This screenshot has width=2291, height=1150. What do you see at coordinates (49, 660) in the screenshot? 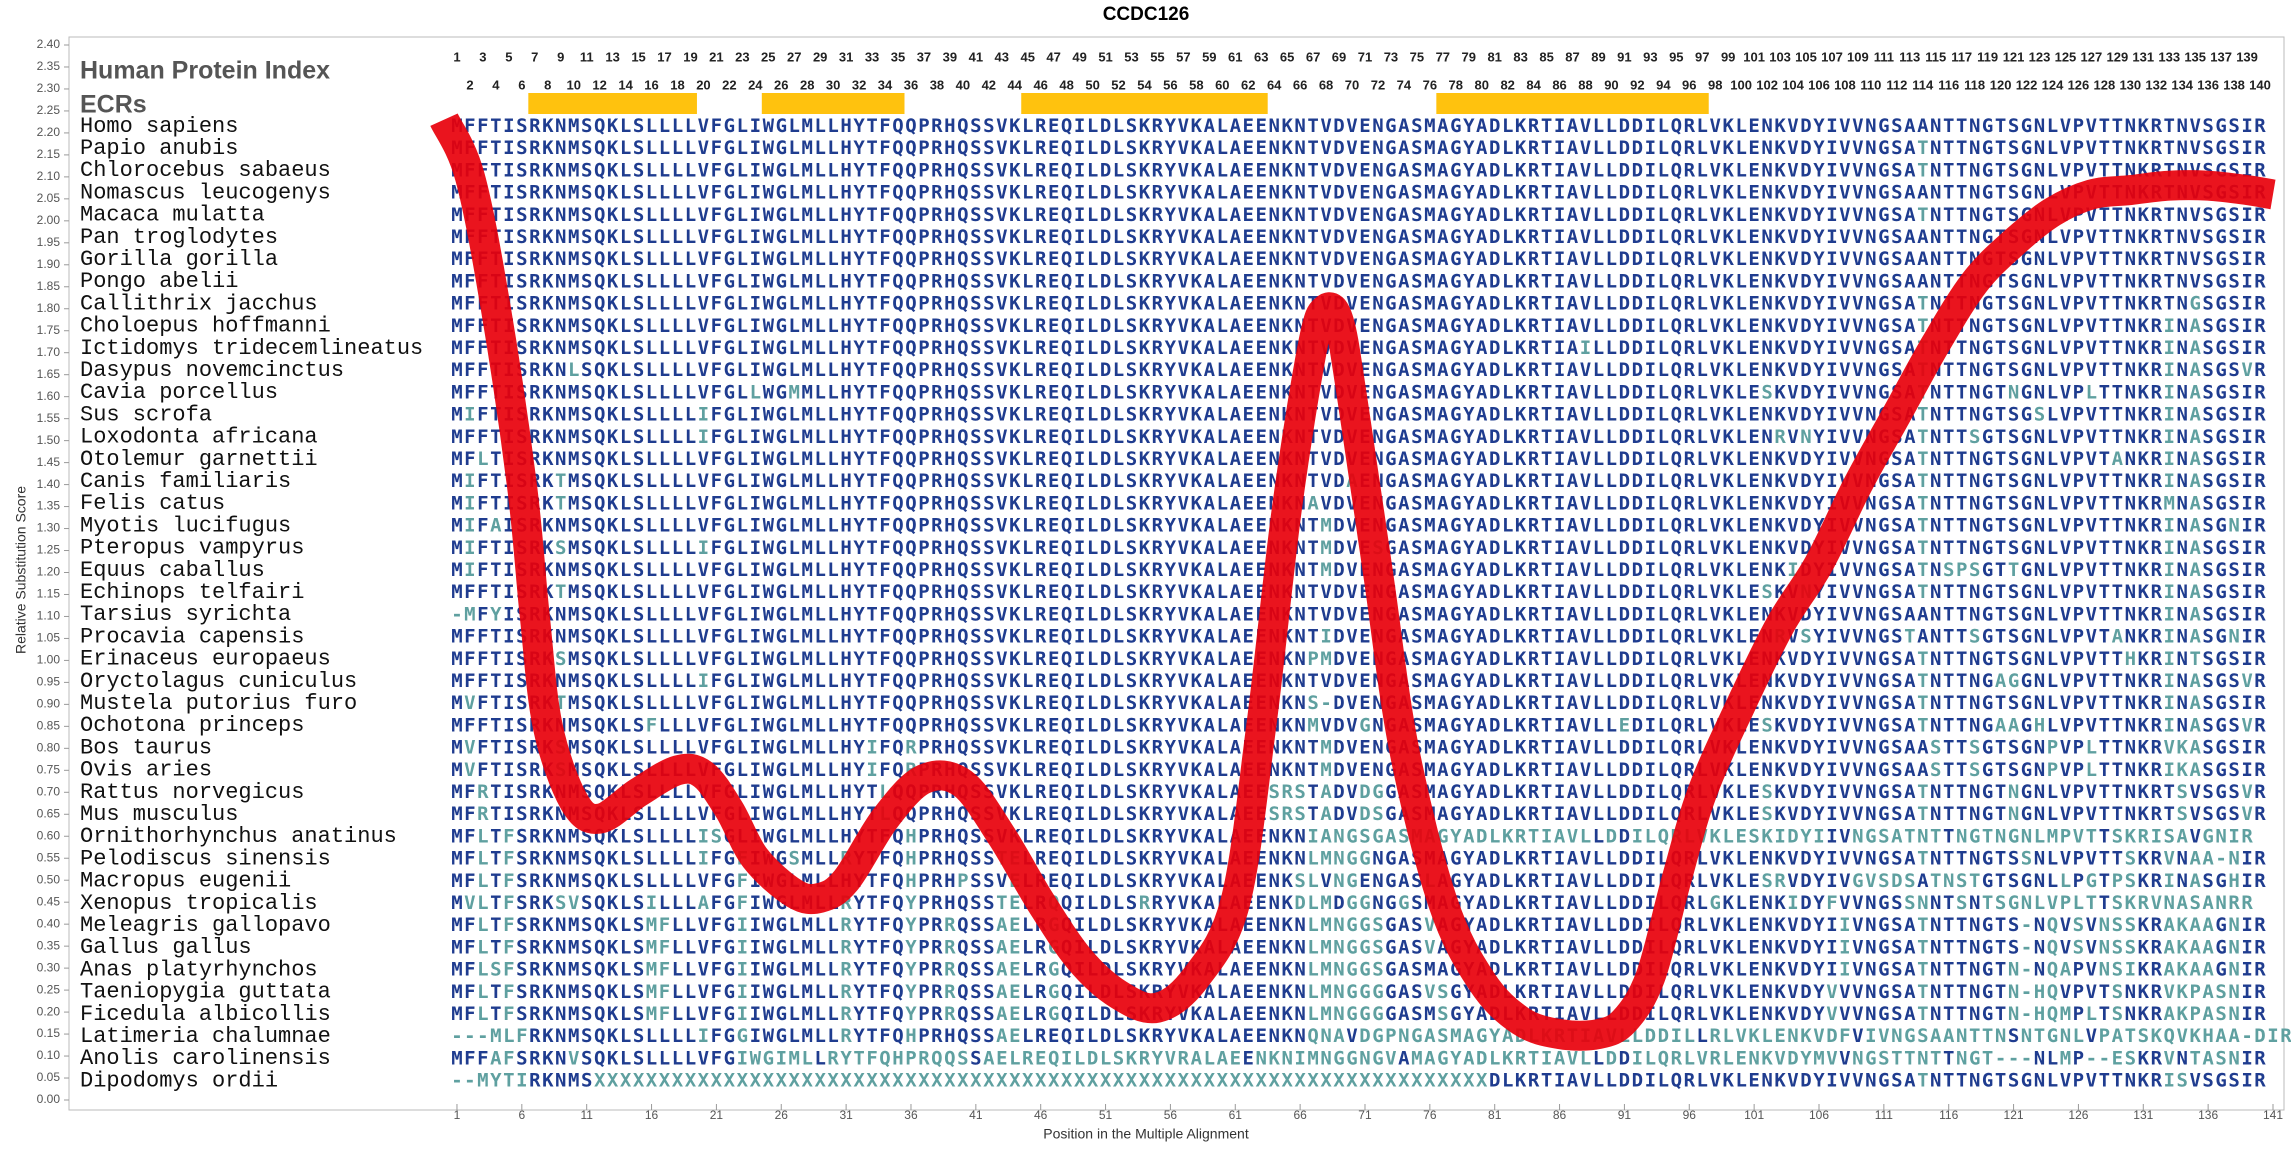
I see `y-tick-label: 1.00` at bounding box center [49, 660].